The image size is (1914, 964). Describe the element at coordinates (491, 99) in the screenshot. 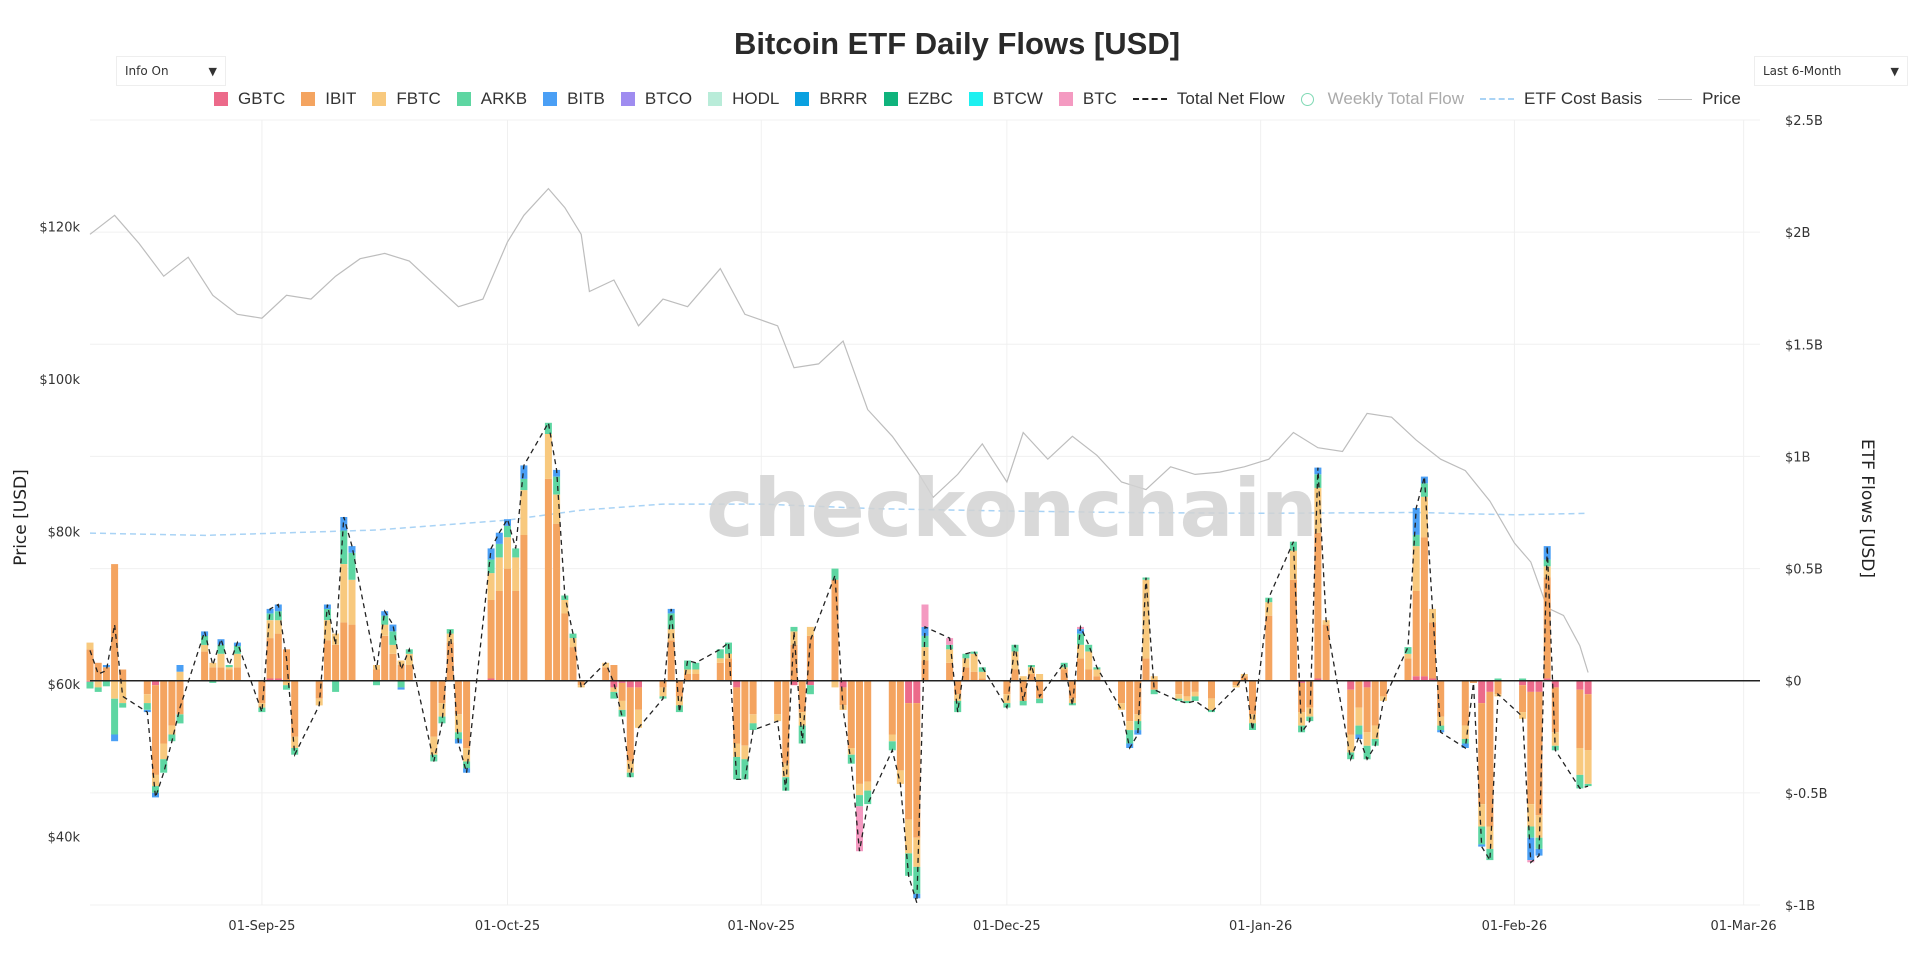

I see `legend-item-arkb: ARKB` at that location.